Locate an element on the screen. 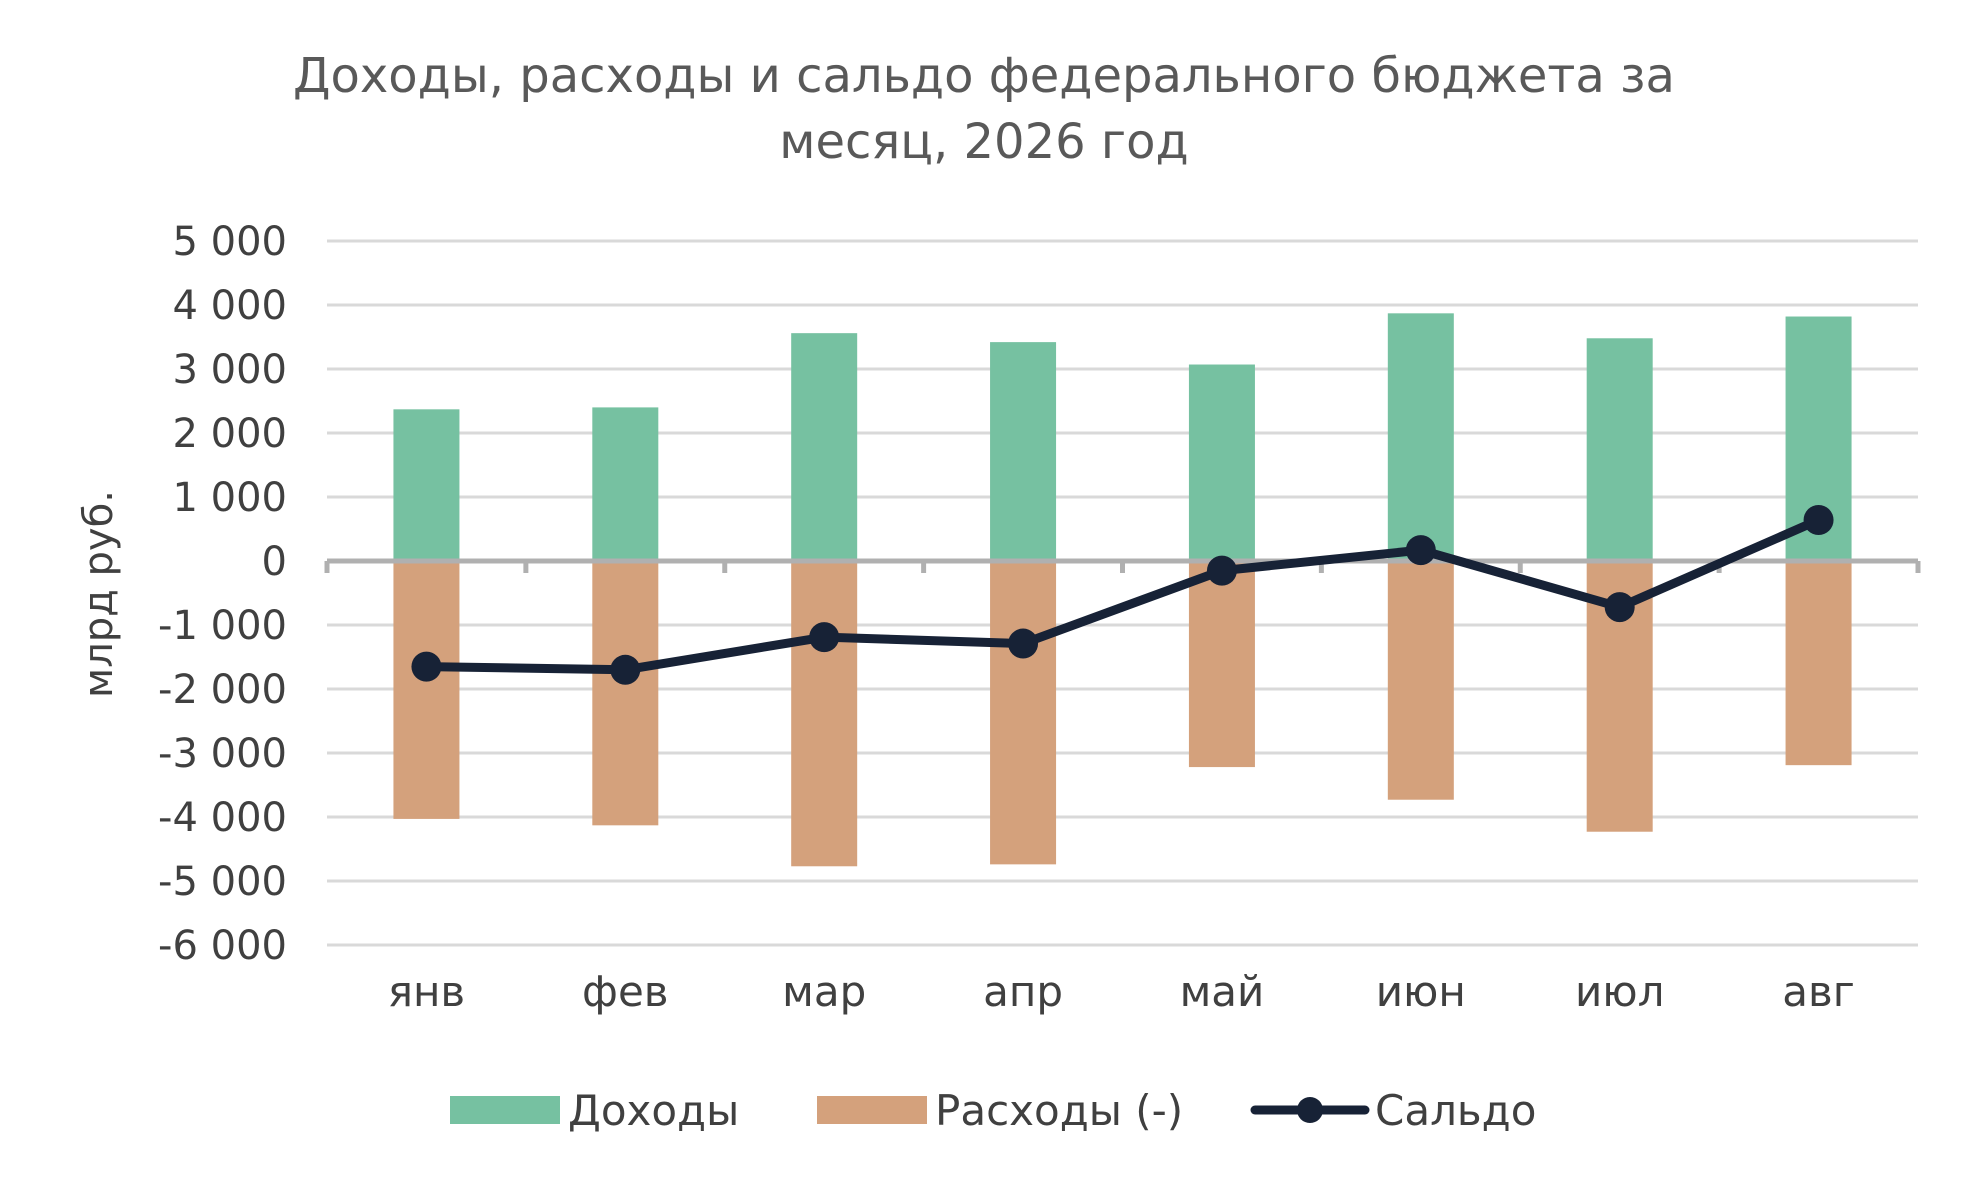  x-axis is located at coordinates (1122, 565).